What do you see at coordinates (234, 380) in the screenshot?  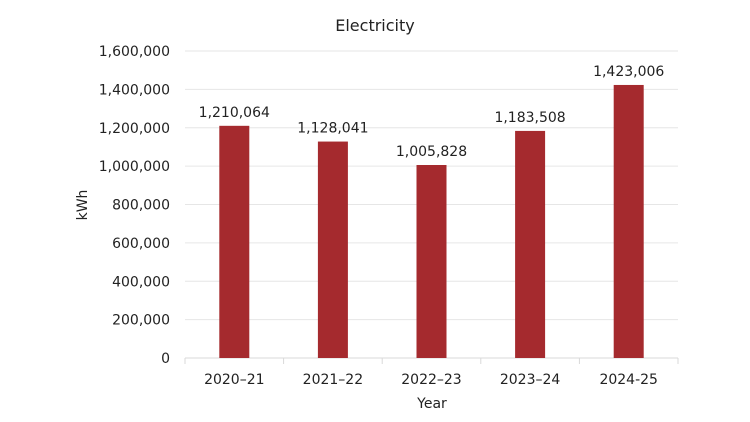 I see `x-tick-label: 2020–21` at bounding box center [234, 380].